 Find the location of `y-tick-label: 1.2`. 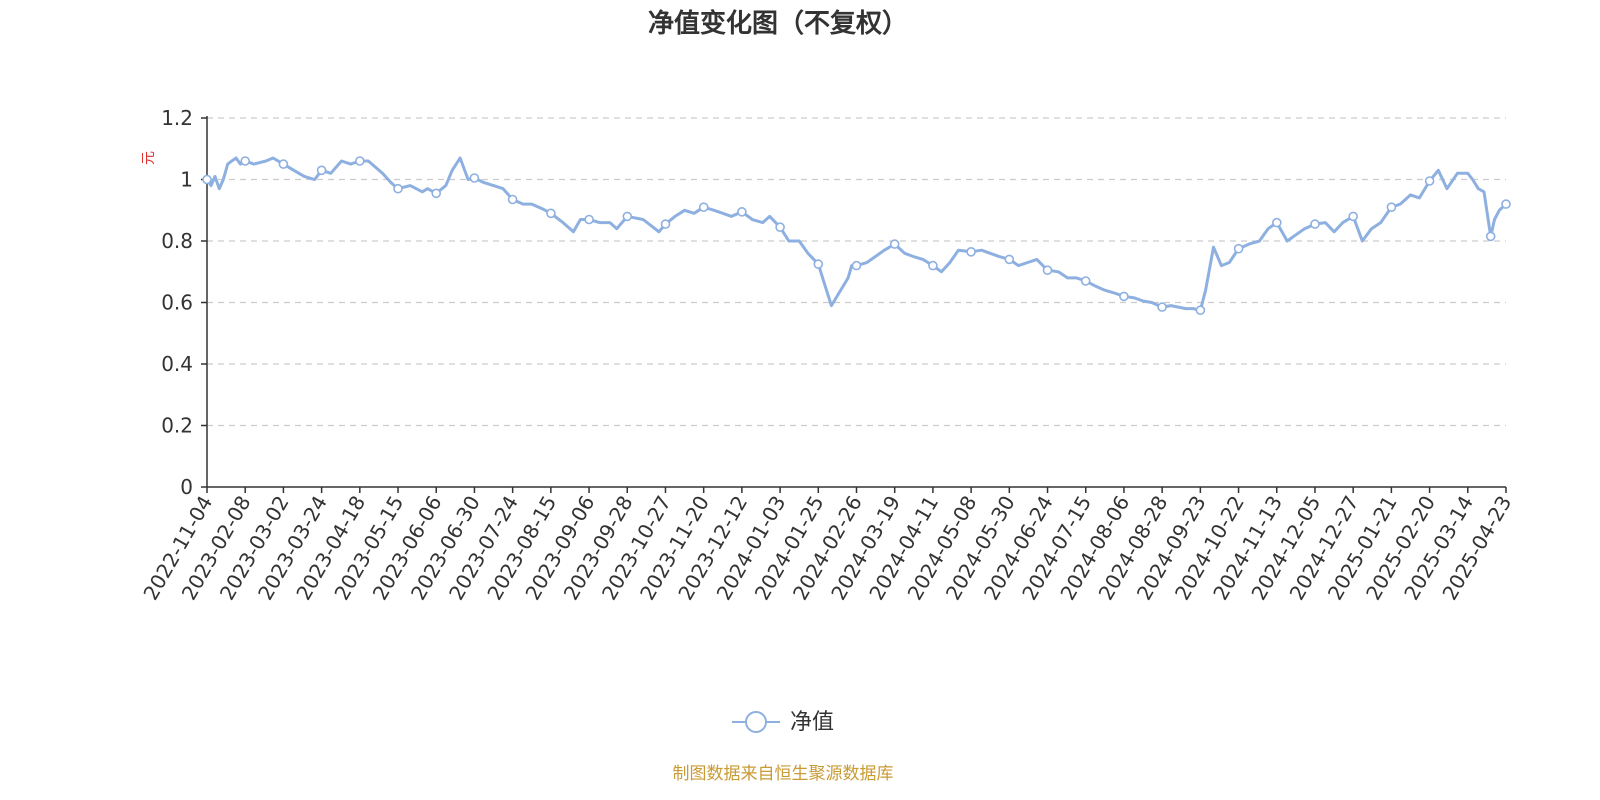

y-tick-label: 1.2 is located at coordinates (177, 118).